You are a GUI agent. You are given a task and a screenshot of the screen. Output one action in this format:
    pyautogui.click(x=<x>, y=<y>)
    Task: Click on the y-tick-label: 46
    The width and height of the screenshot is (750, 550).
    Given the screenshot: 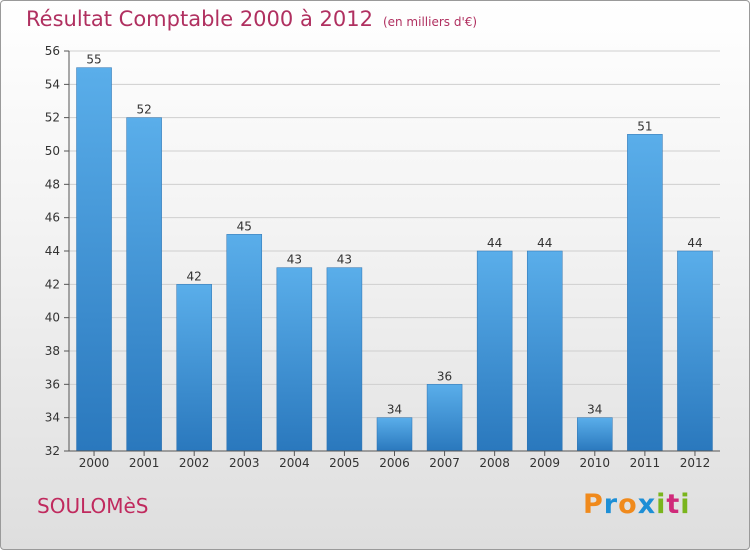 What is the action you would take?
    pyautogui.click(x=52, y=218)
    